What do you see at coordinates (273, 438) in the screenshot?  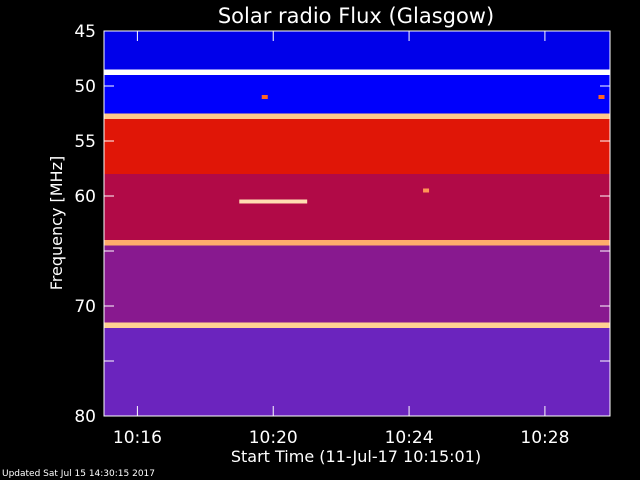 I see `x-tick-label: 10:20` at bounding box center [273, 438].